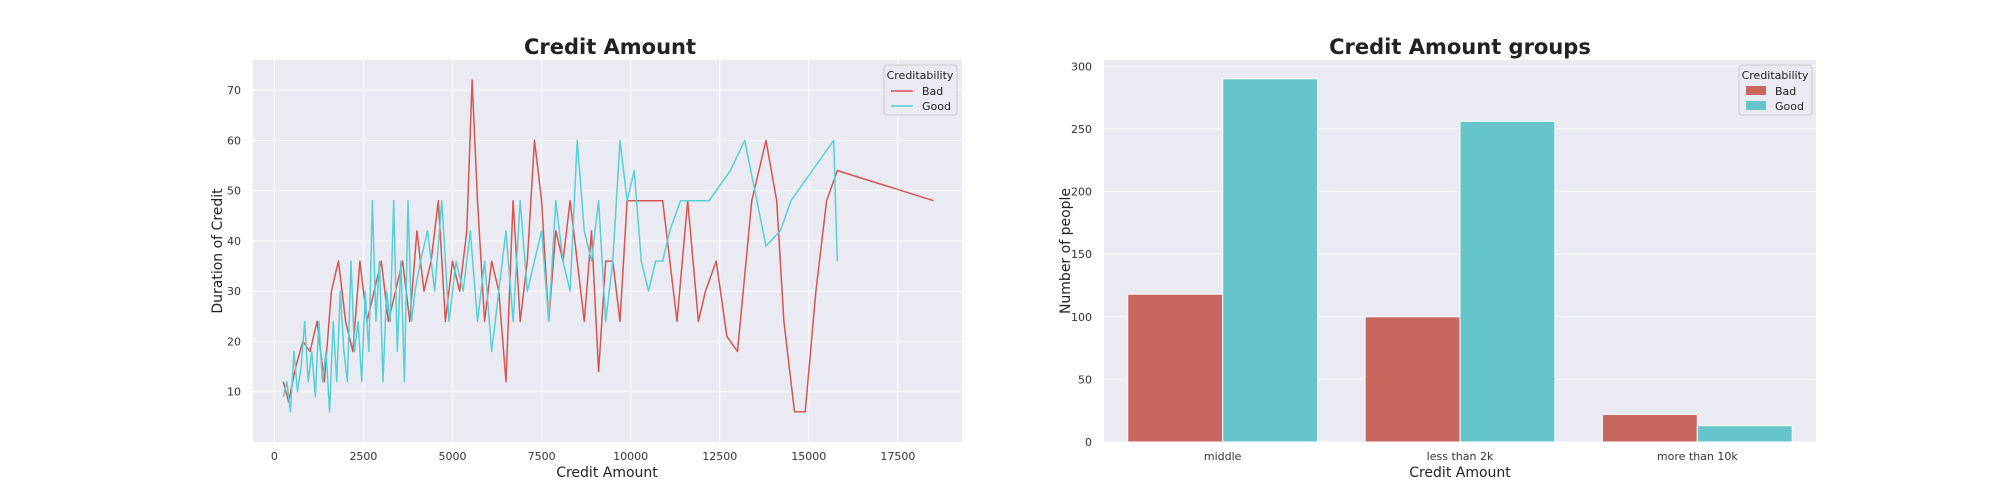 This screenshot has height=504, width=2016. Describe the element at coordinates (274, 456) in the screenshot. I see `line-chart-x-tick-label: 0` at that location.